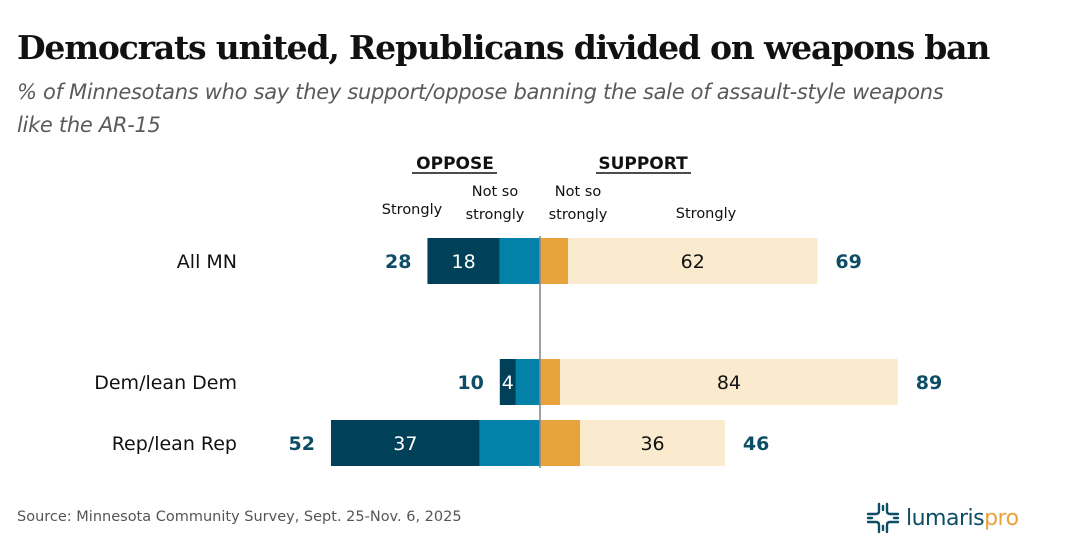  I want to click on total-support-rep-lean-rep: 46, so click(756, 444).